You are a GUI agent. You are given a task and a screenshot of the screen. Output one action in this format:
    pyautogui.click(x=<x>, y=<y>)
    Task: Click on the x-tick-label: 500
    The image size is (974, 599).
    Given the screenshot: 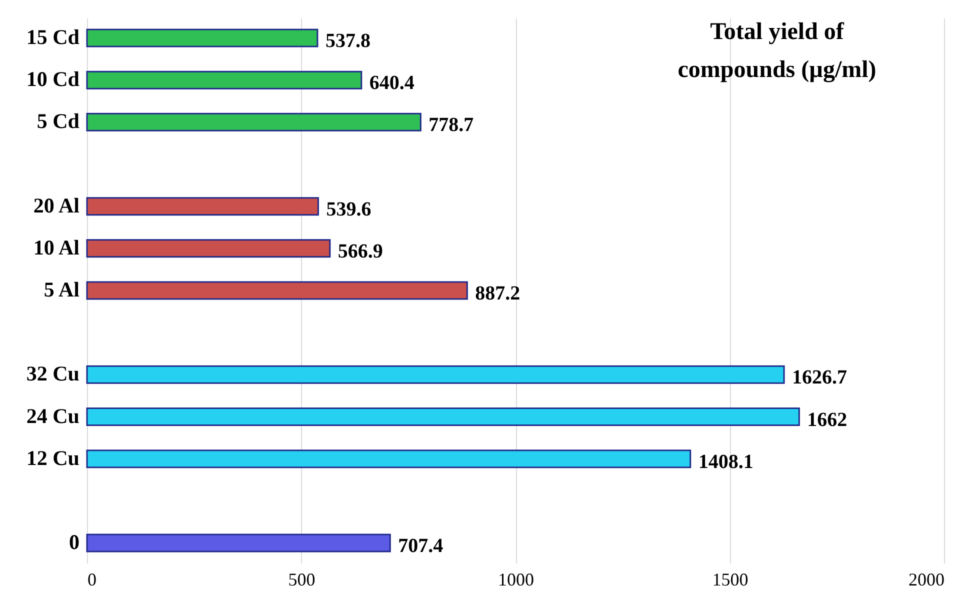 What is the action you would take?
    pyautogui.click(x=302, y=580)
    